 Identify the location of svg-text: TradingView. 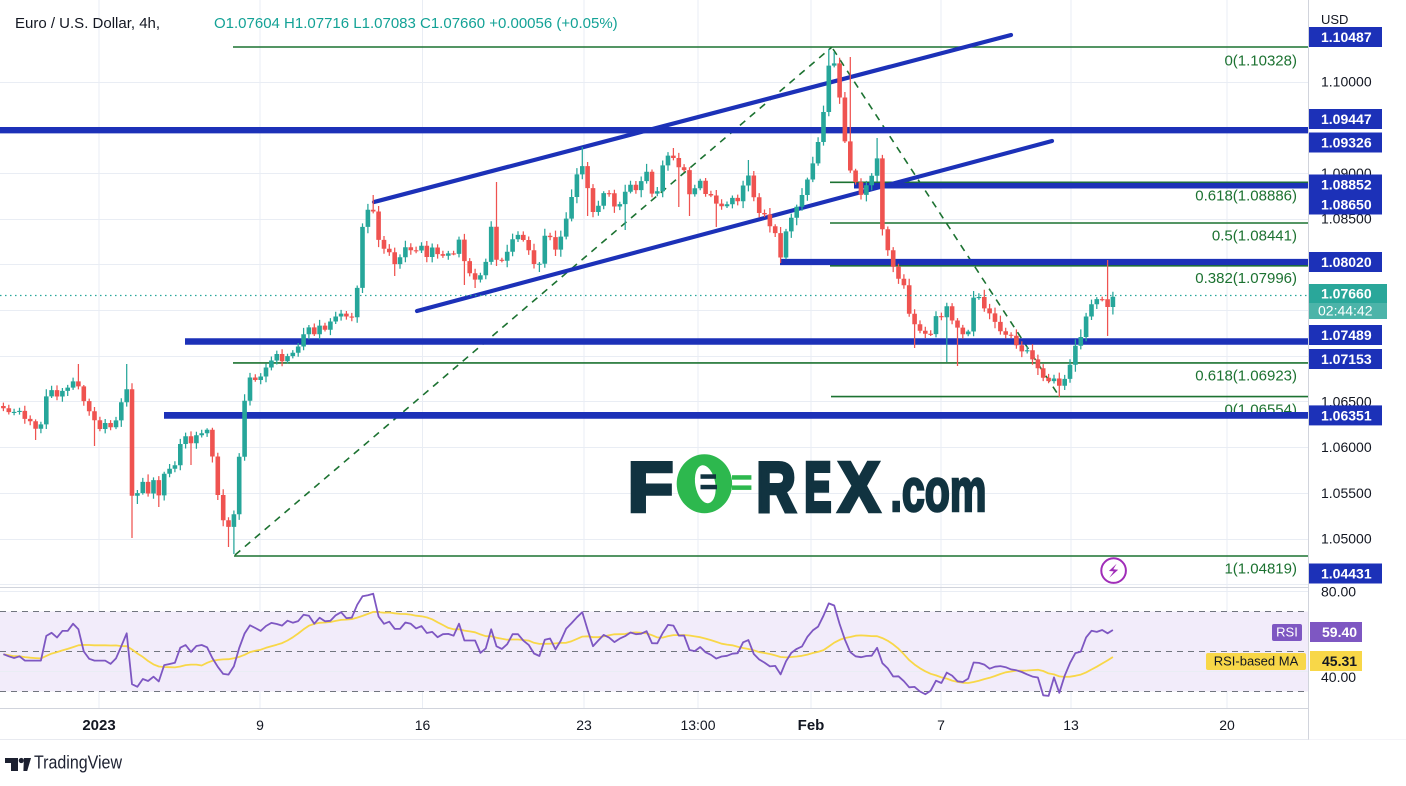
(78, 763).